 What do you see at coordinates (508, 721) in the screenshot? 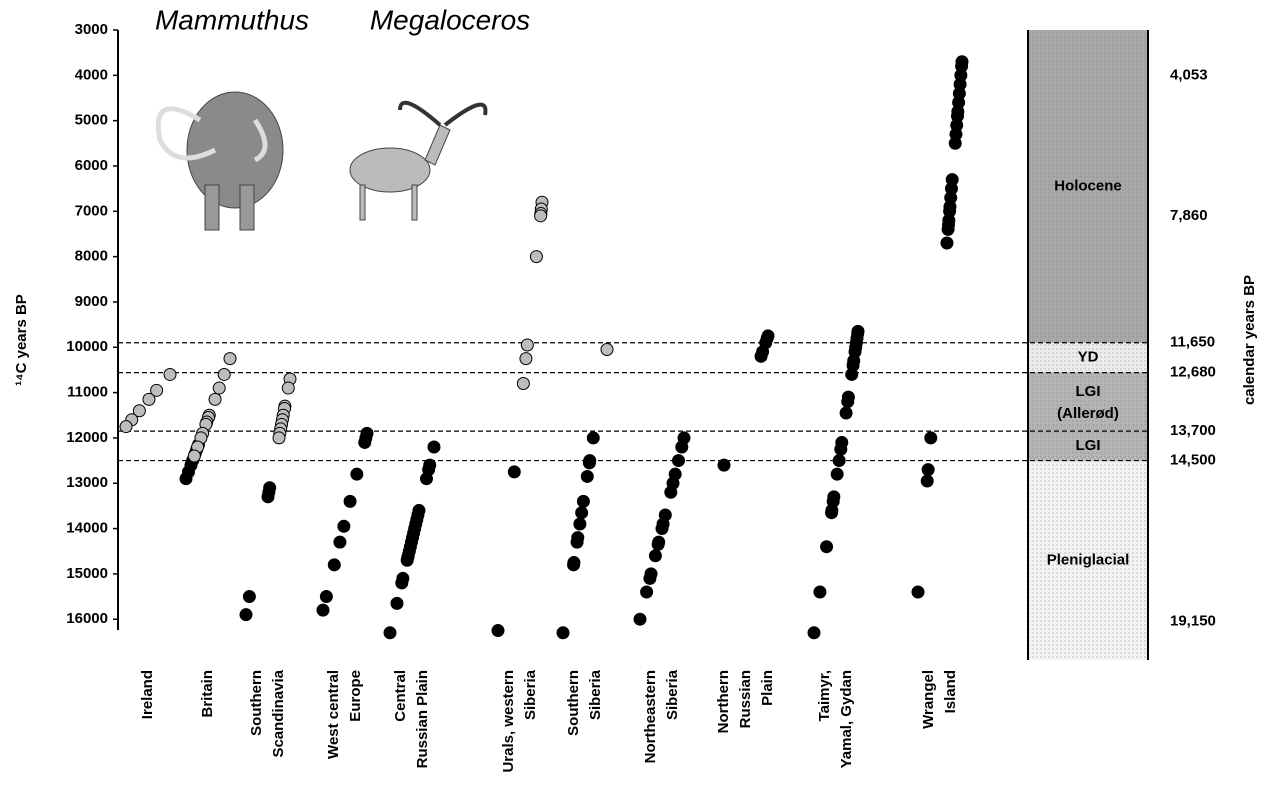
I see `x-tick-label: Urals, western` at bounding box center [508, 721].